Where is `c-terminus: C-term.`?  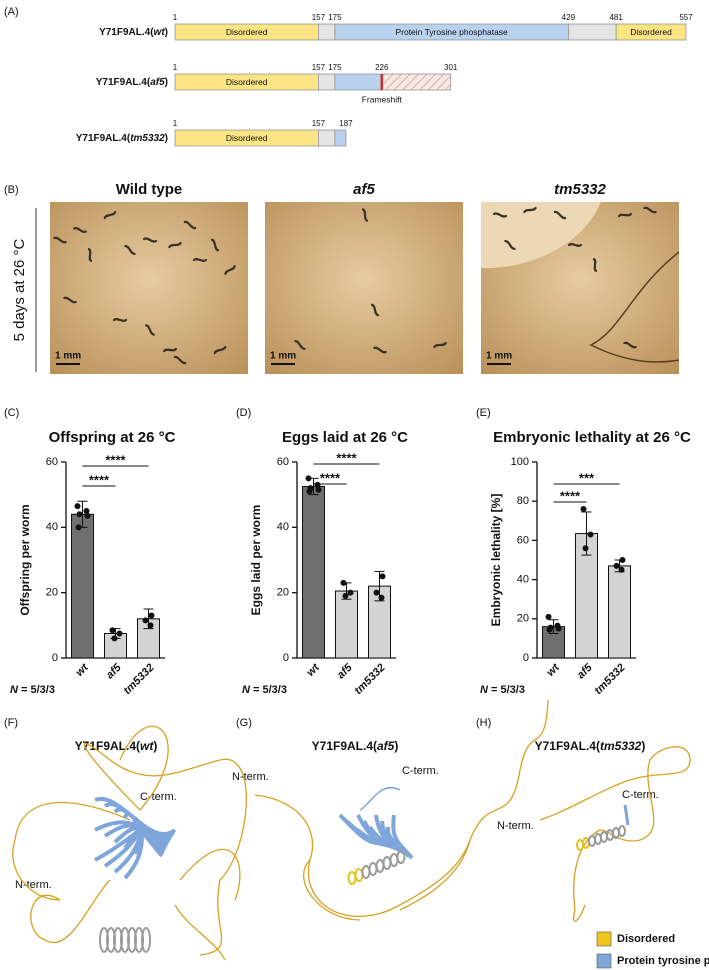 c-terminus: C-term. is located at coordinates (420, 771).